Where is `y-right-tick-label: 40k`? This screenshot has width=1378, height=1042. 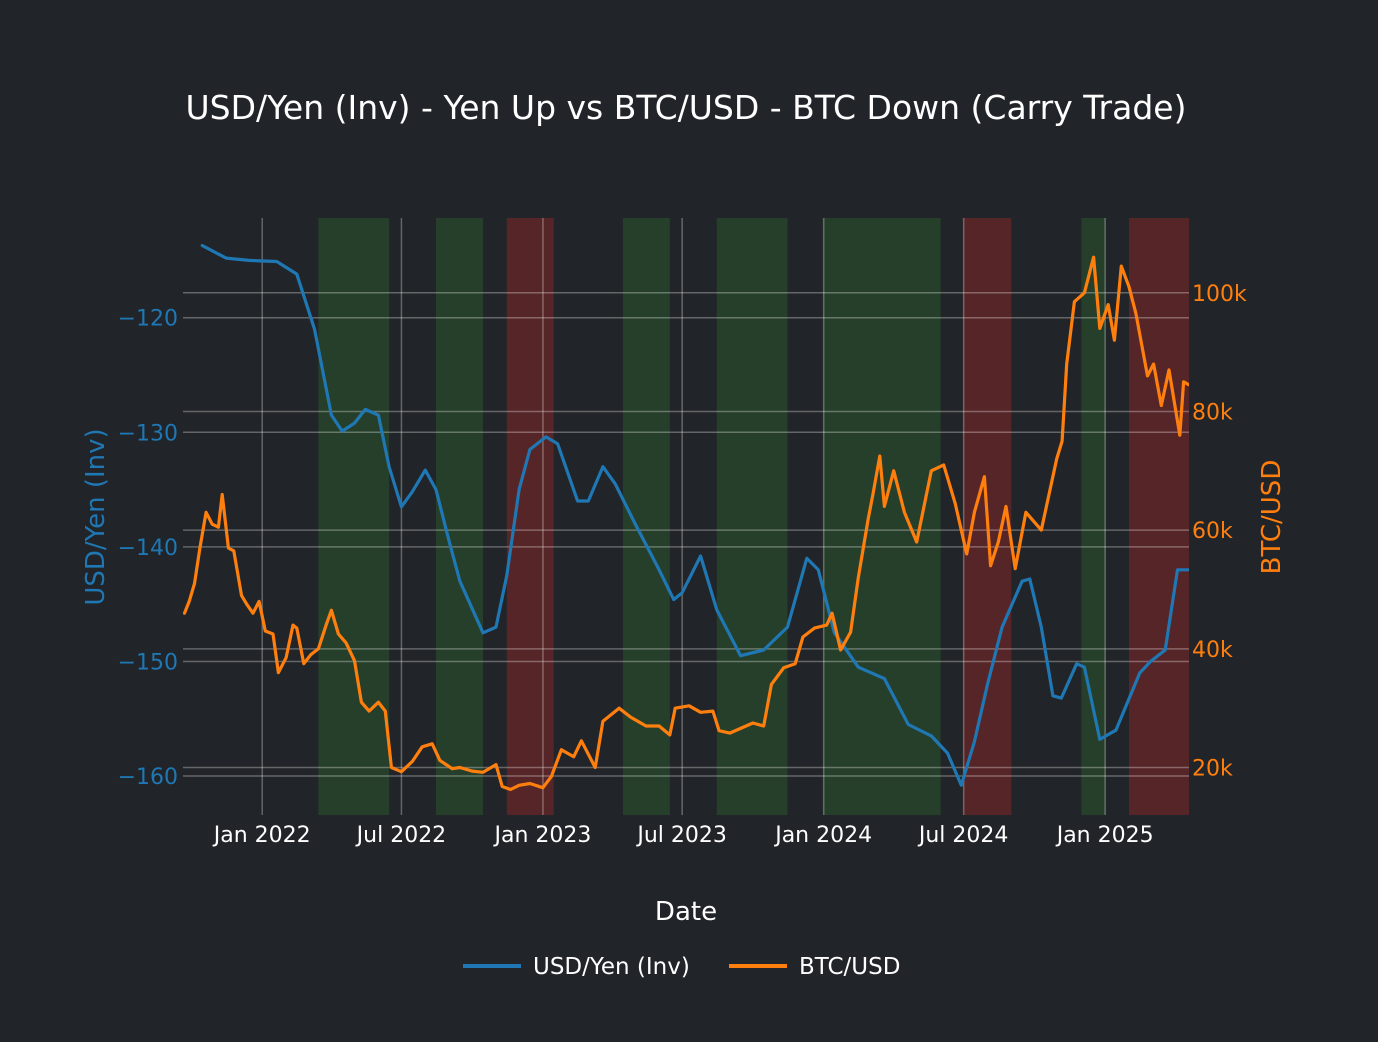 y-right-tick-label: 40k is located at coordinates (1212, 650).